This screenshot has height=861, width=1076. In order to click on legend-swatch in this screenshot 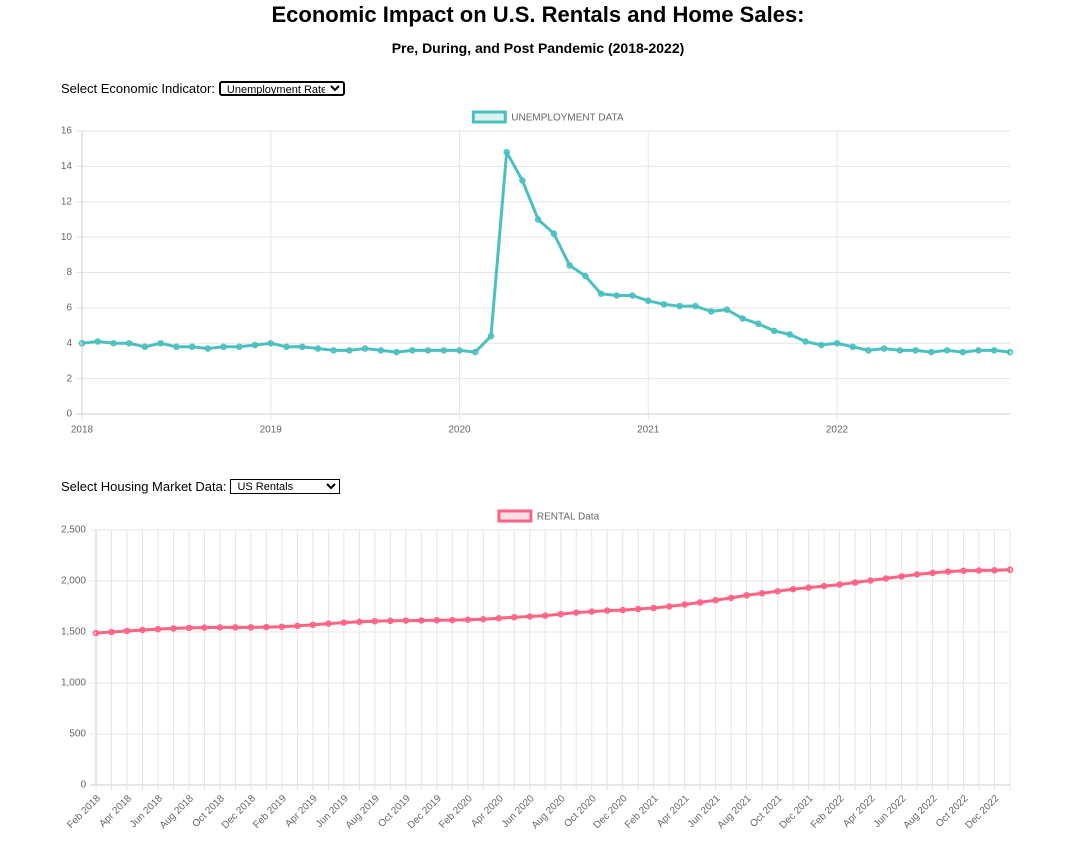, I will do `click(489, 117)`.